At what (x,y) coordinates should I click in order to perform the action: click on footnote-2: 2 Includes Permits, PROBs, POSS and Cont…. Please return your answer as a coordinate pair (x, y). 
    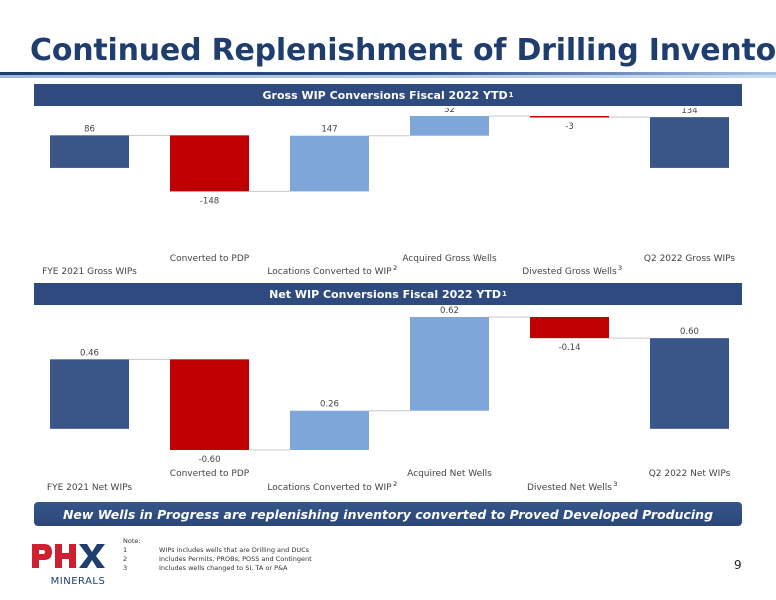
    Looking at the image, I should click on (217, 559).